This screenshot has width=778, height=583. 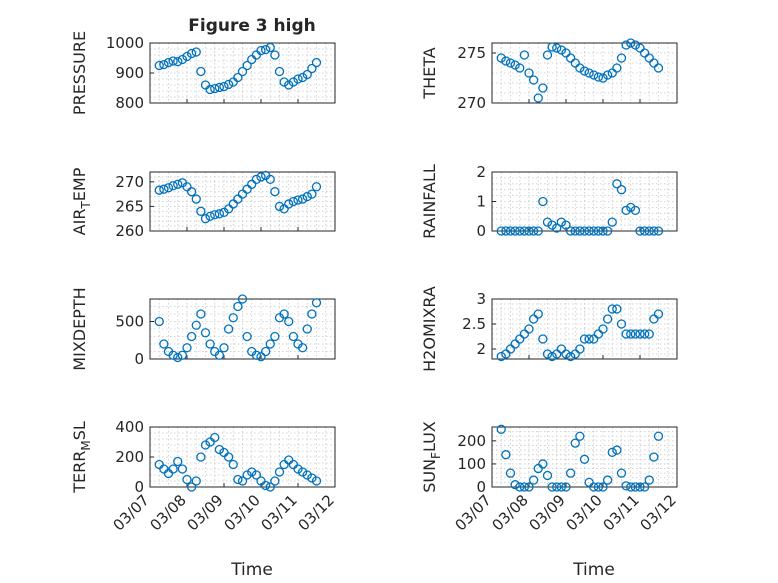 I want to click on subplot-theta: 270 275 THETA, so click(x=549, y=75).